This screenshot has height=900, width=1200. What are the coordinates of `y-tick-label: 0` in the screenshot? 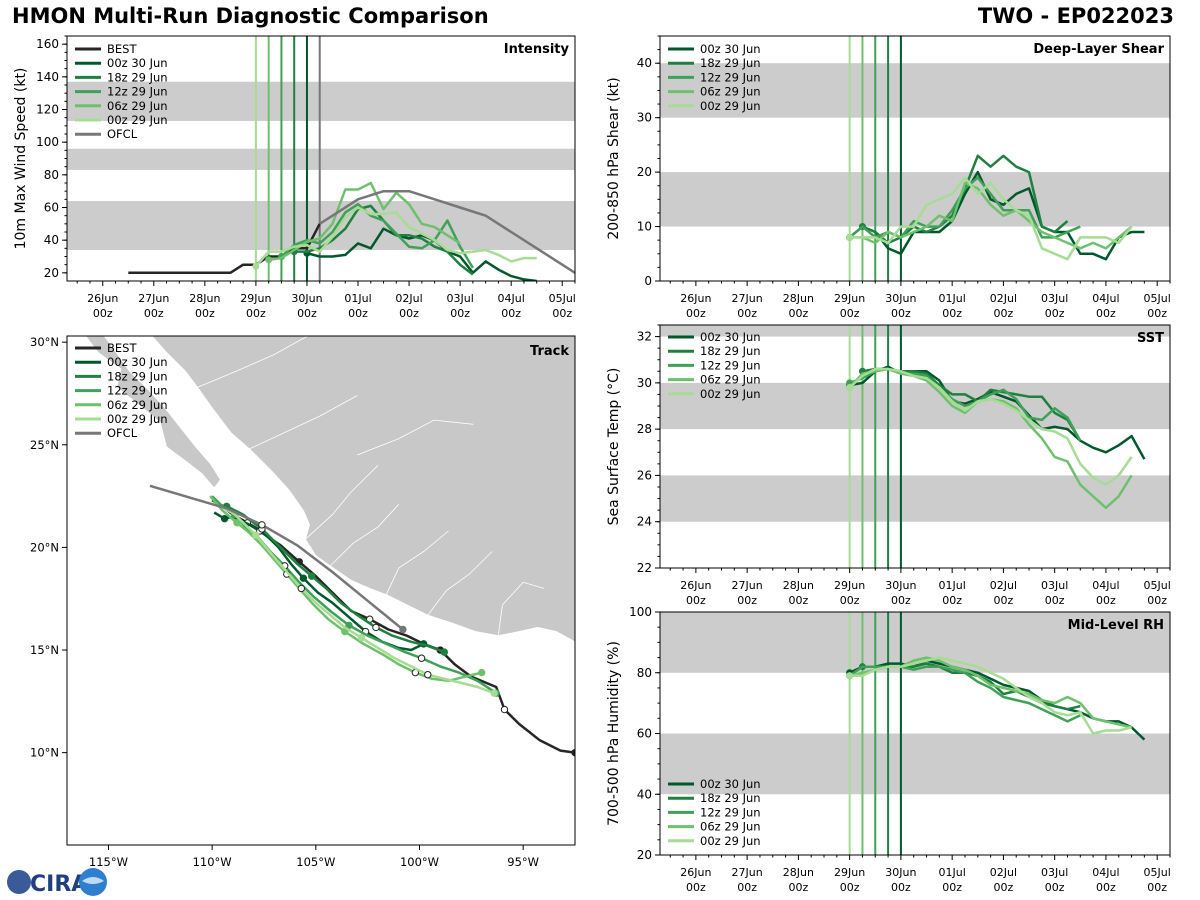 It's located at (648, 281).